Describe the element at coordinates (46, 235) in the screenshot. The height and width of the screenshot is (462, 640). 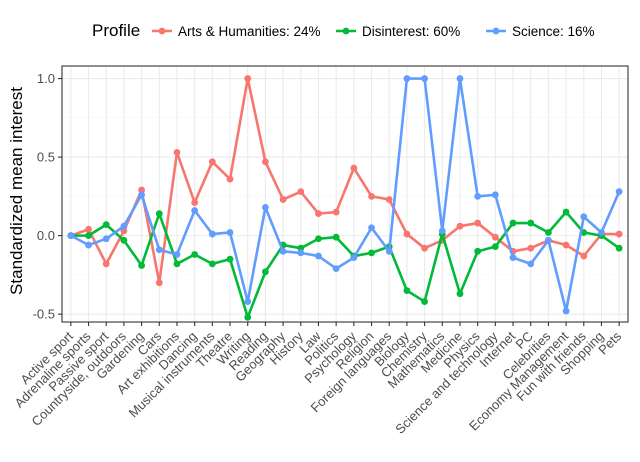
I see `y-tick-label: 0.0` at that location.